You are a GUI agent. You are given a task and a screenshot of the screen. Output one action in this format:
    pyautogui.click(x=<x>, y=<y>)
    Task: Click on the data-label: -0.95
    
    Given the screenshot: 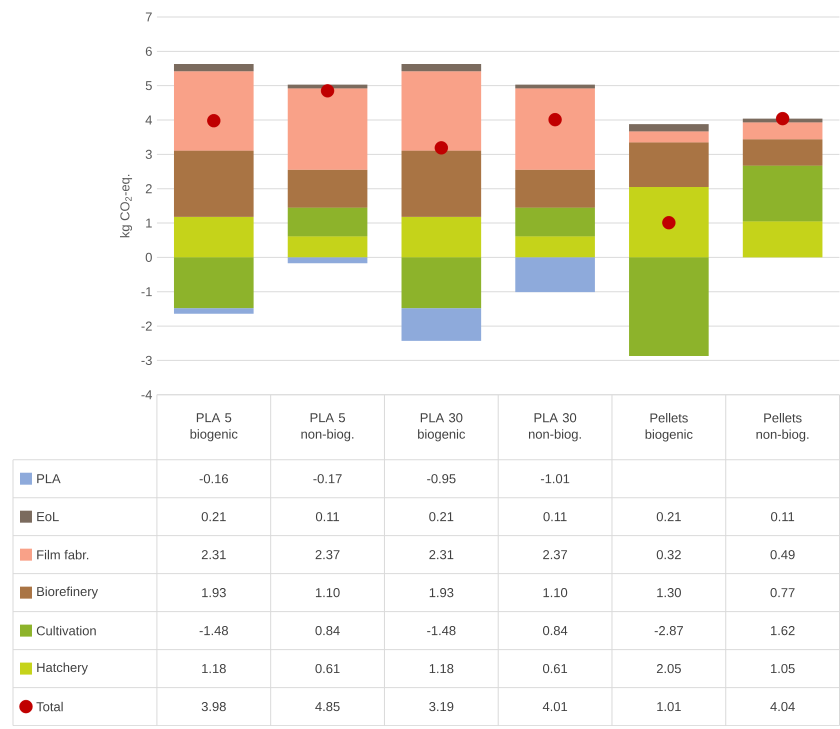 What is the action you would take?
    pyautogui.click(x=441, y=479)
    